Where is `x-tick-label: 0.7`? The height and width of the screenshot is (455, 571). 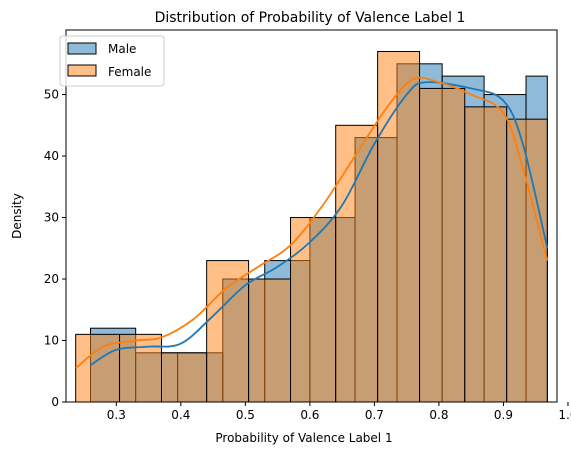 x-tick-label: 0.7 is located at coordinates (374, 415).